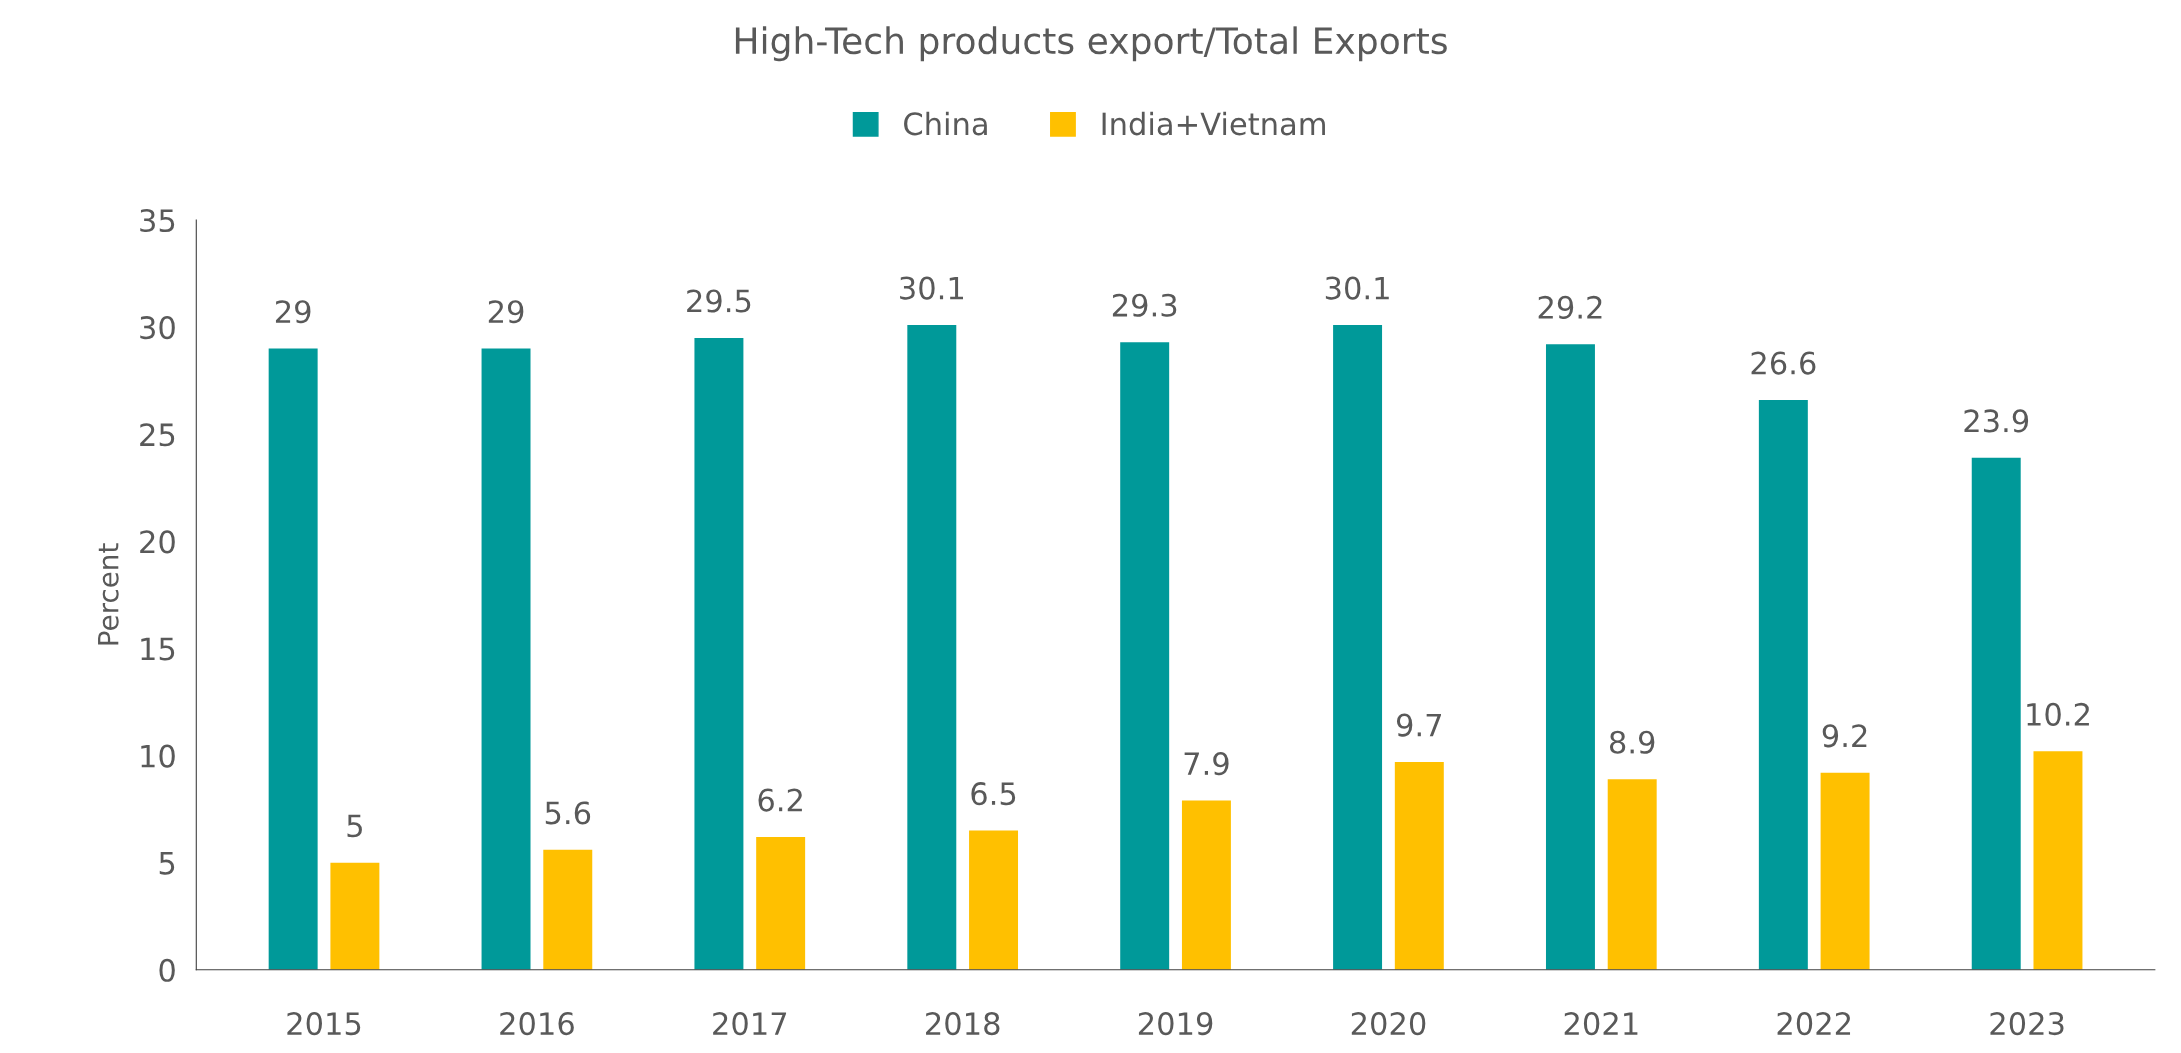  Describe the element at coordinates (1814, 1024) in the screenshot. I see `x-tick-label: 2022` at that location.